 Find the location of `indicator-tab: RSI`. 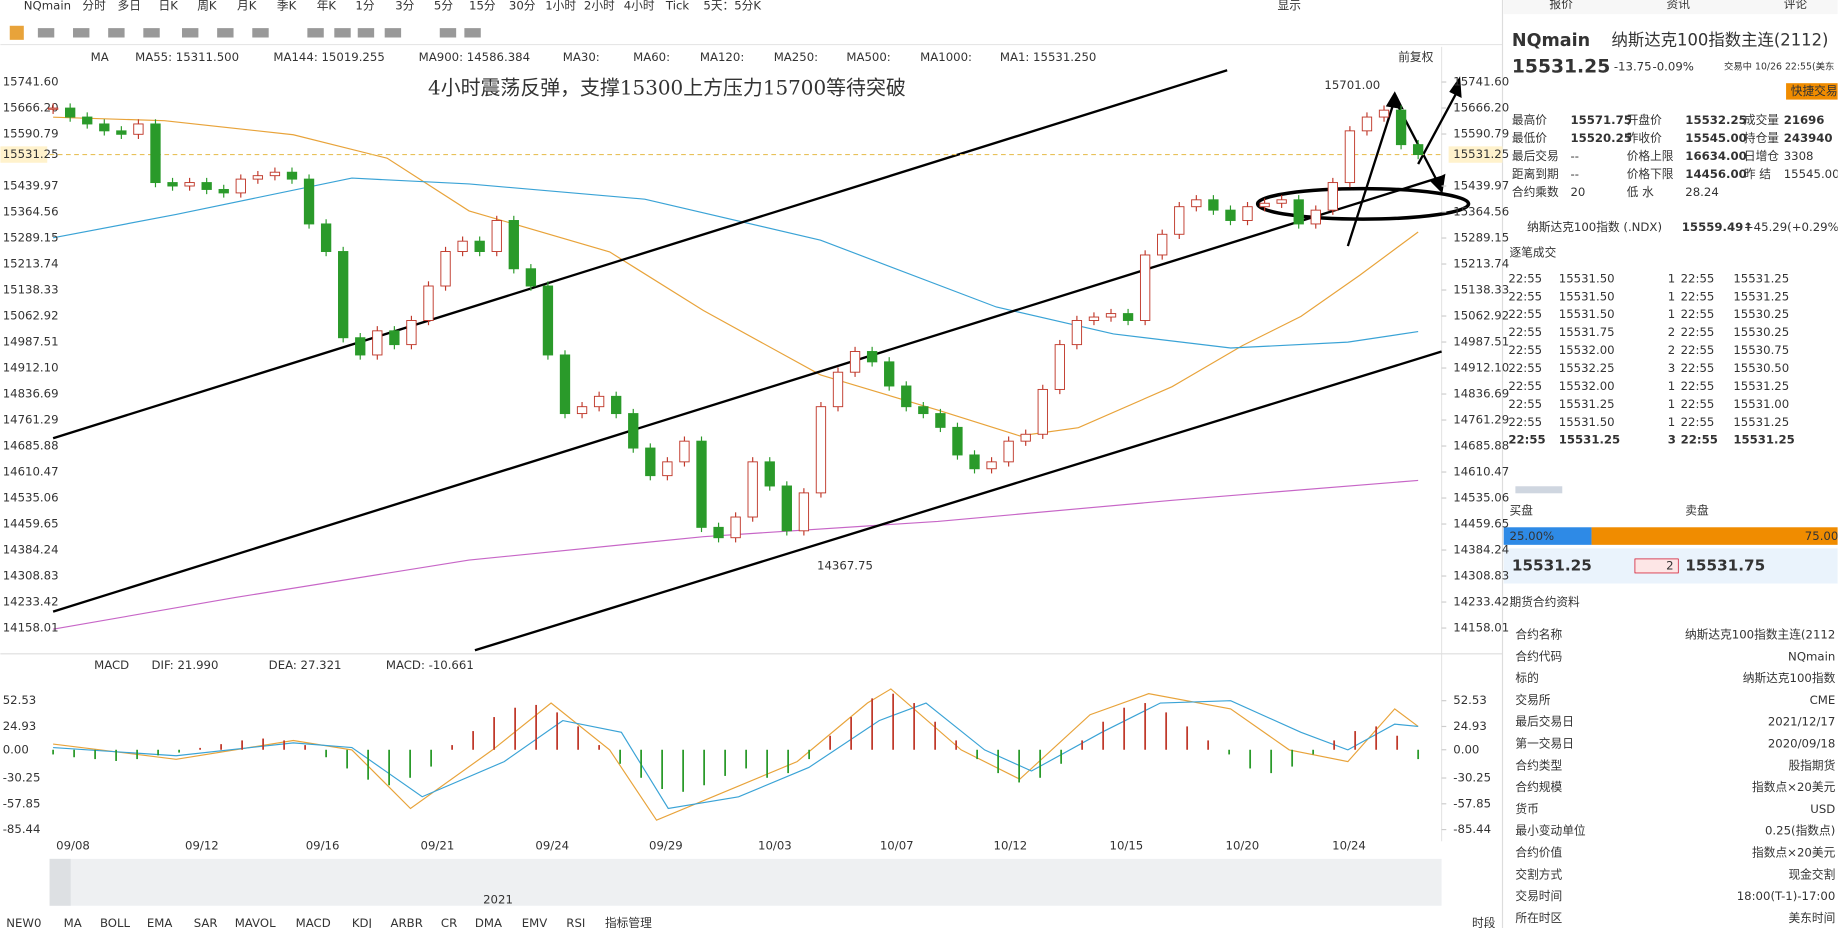

indicator-tab: RSI is located at coordinates (575, 922).